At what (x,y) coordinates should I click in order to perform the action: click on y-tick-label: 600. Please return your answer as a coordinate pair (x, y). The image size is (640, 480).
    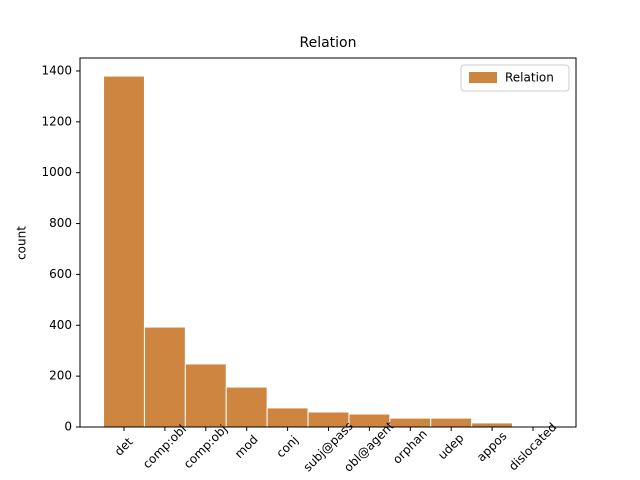
    Looking at the image, I should click on (60, 274).